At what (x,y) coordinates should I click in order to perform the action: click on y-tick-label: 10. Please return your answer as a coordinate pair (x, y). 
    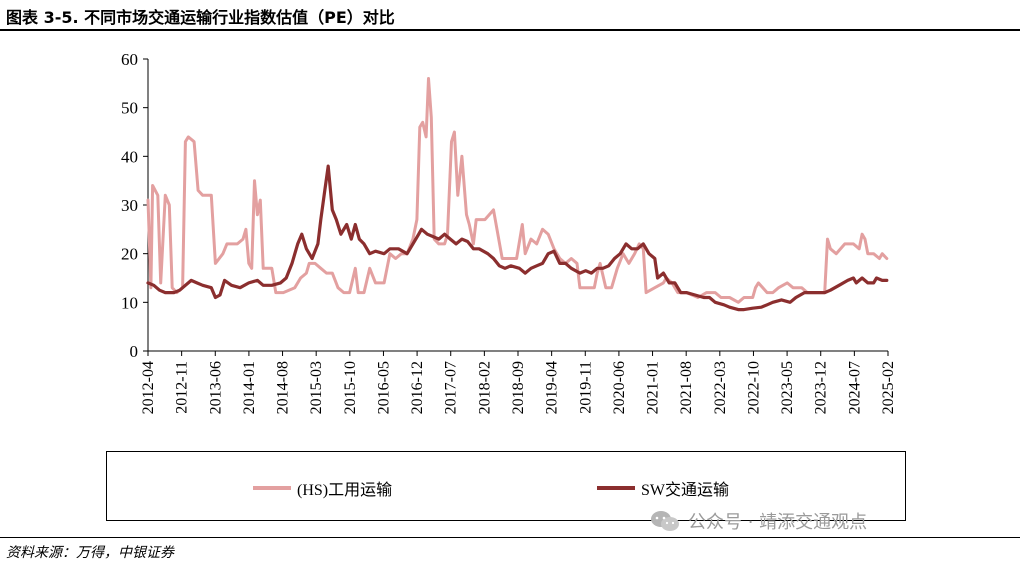
    Looking at the image, I should click on (129, 302).